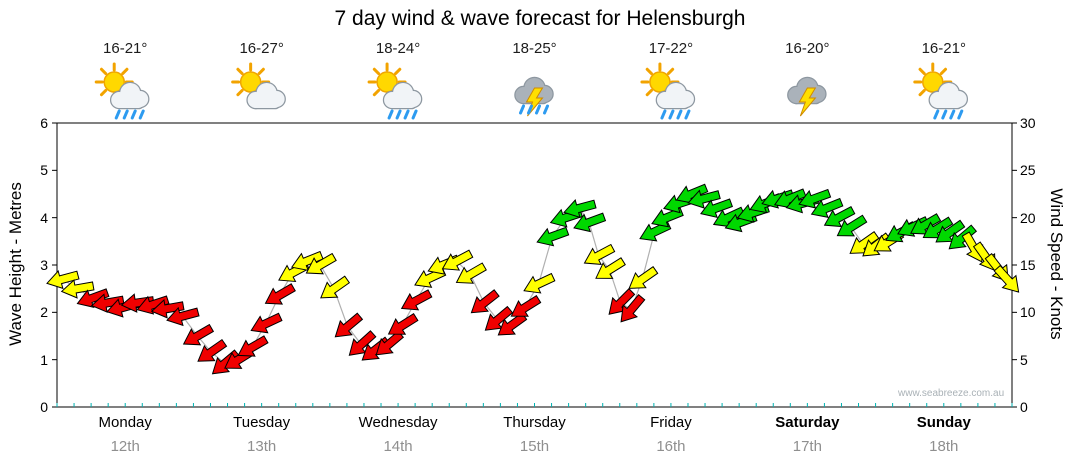  What do you see at coordinates (671, 422) in the screenshot?
I see `day-name-label: Friday` at bounding box center [671, 422].